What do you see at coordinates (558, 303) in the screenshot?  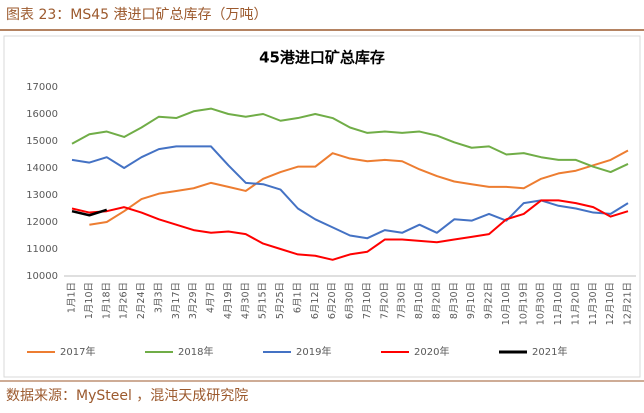 I see `x-tick-label: 11月10日` at bounding box center [558, 303].